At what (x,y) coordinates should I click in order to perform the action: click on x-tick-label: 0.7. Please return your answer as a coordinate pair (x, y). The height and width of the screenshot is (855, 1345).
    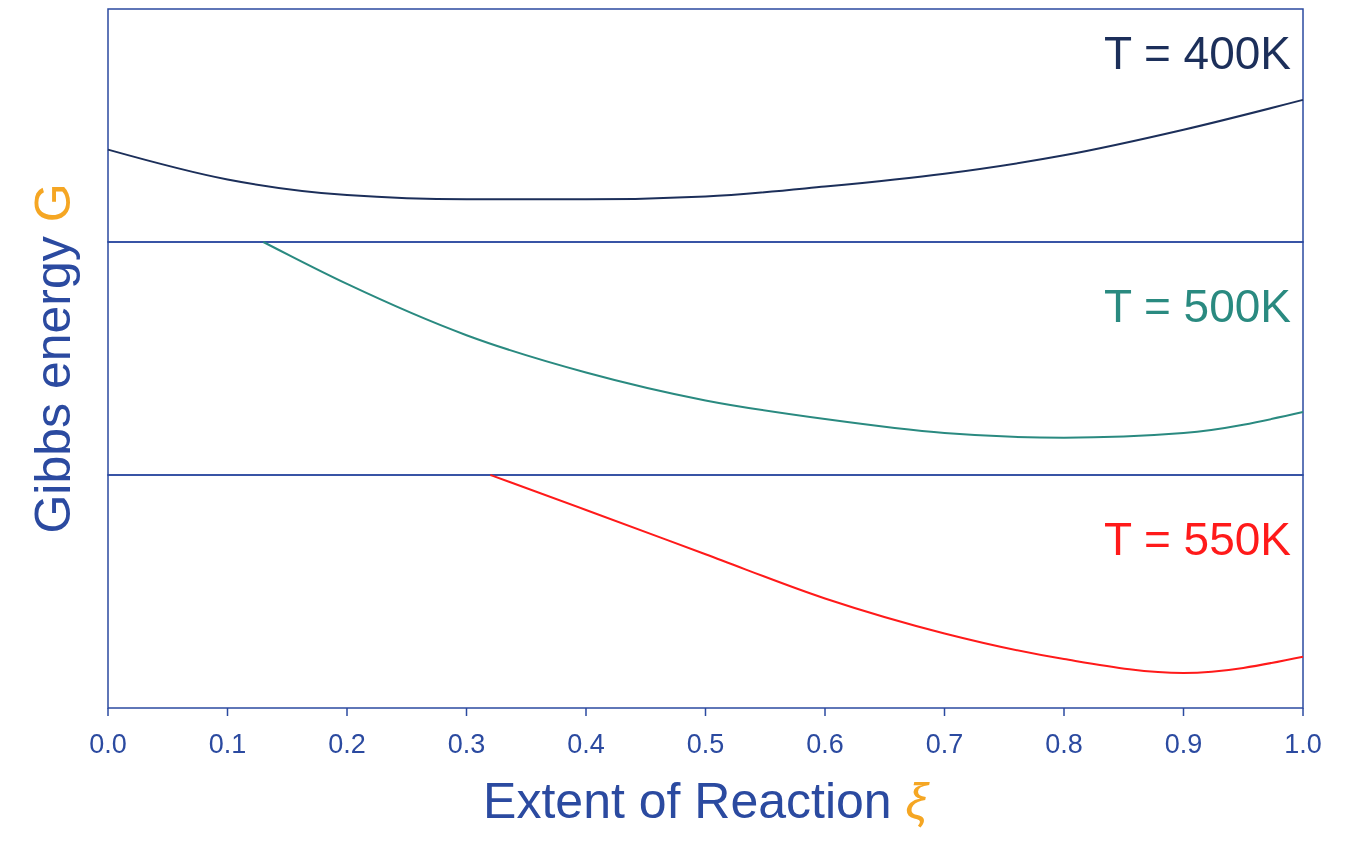
    Looking at the image, I should click on (944, 744).